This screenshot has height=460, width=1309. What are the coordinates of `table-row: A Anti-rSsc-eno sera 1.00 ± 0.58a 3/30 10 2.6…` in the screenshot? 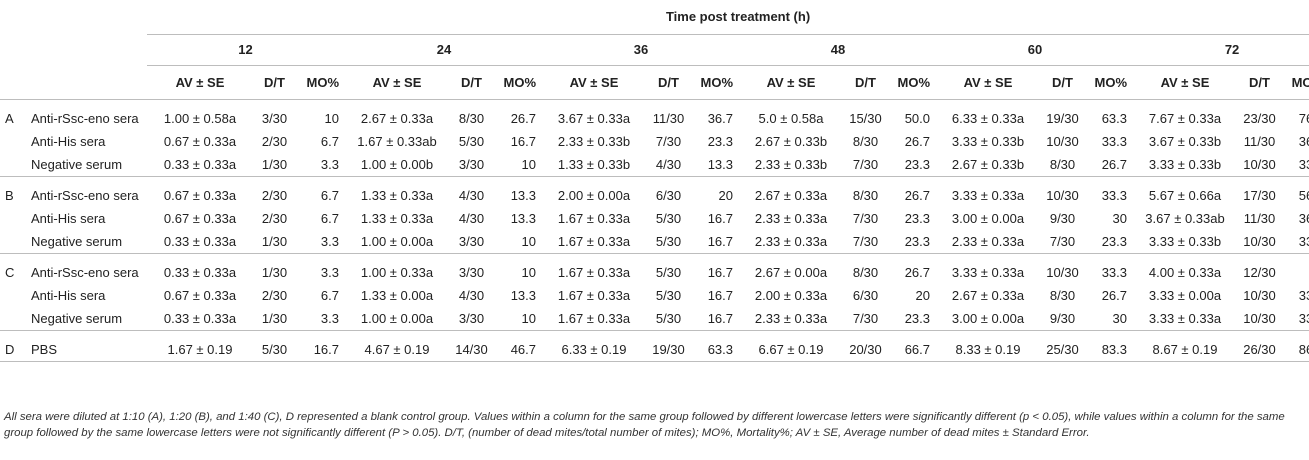 It's located at (654, 118).